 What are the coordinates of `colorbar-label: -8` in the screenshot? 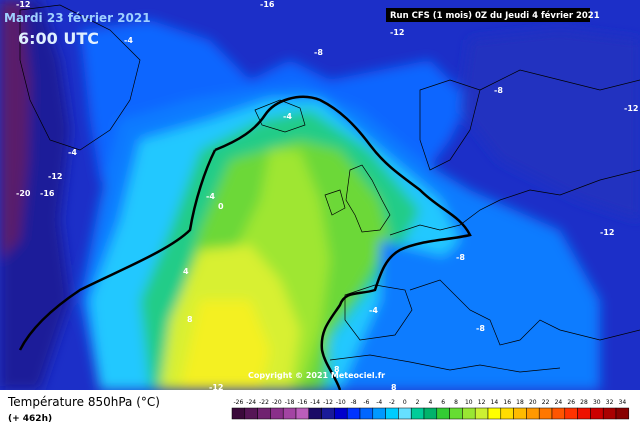 It's located at (354, 402).